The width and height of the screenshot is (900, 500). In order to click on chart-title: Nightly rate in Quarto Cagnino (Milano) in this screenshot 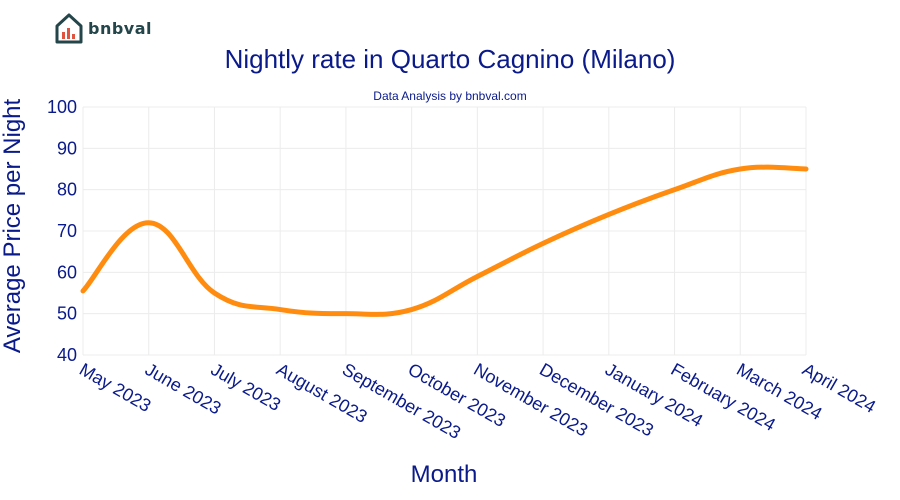, I will do `click(450, 59)`.